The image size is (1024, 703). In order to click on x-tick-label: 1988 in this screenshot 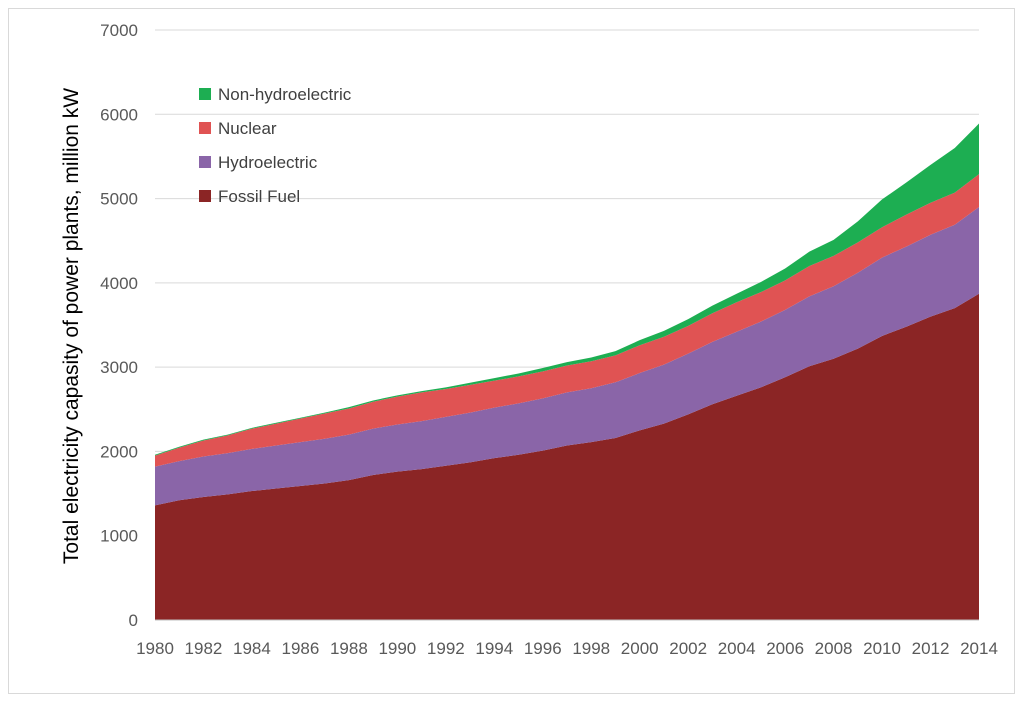, I will do `click(349, 648)`.